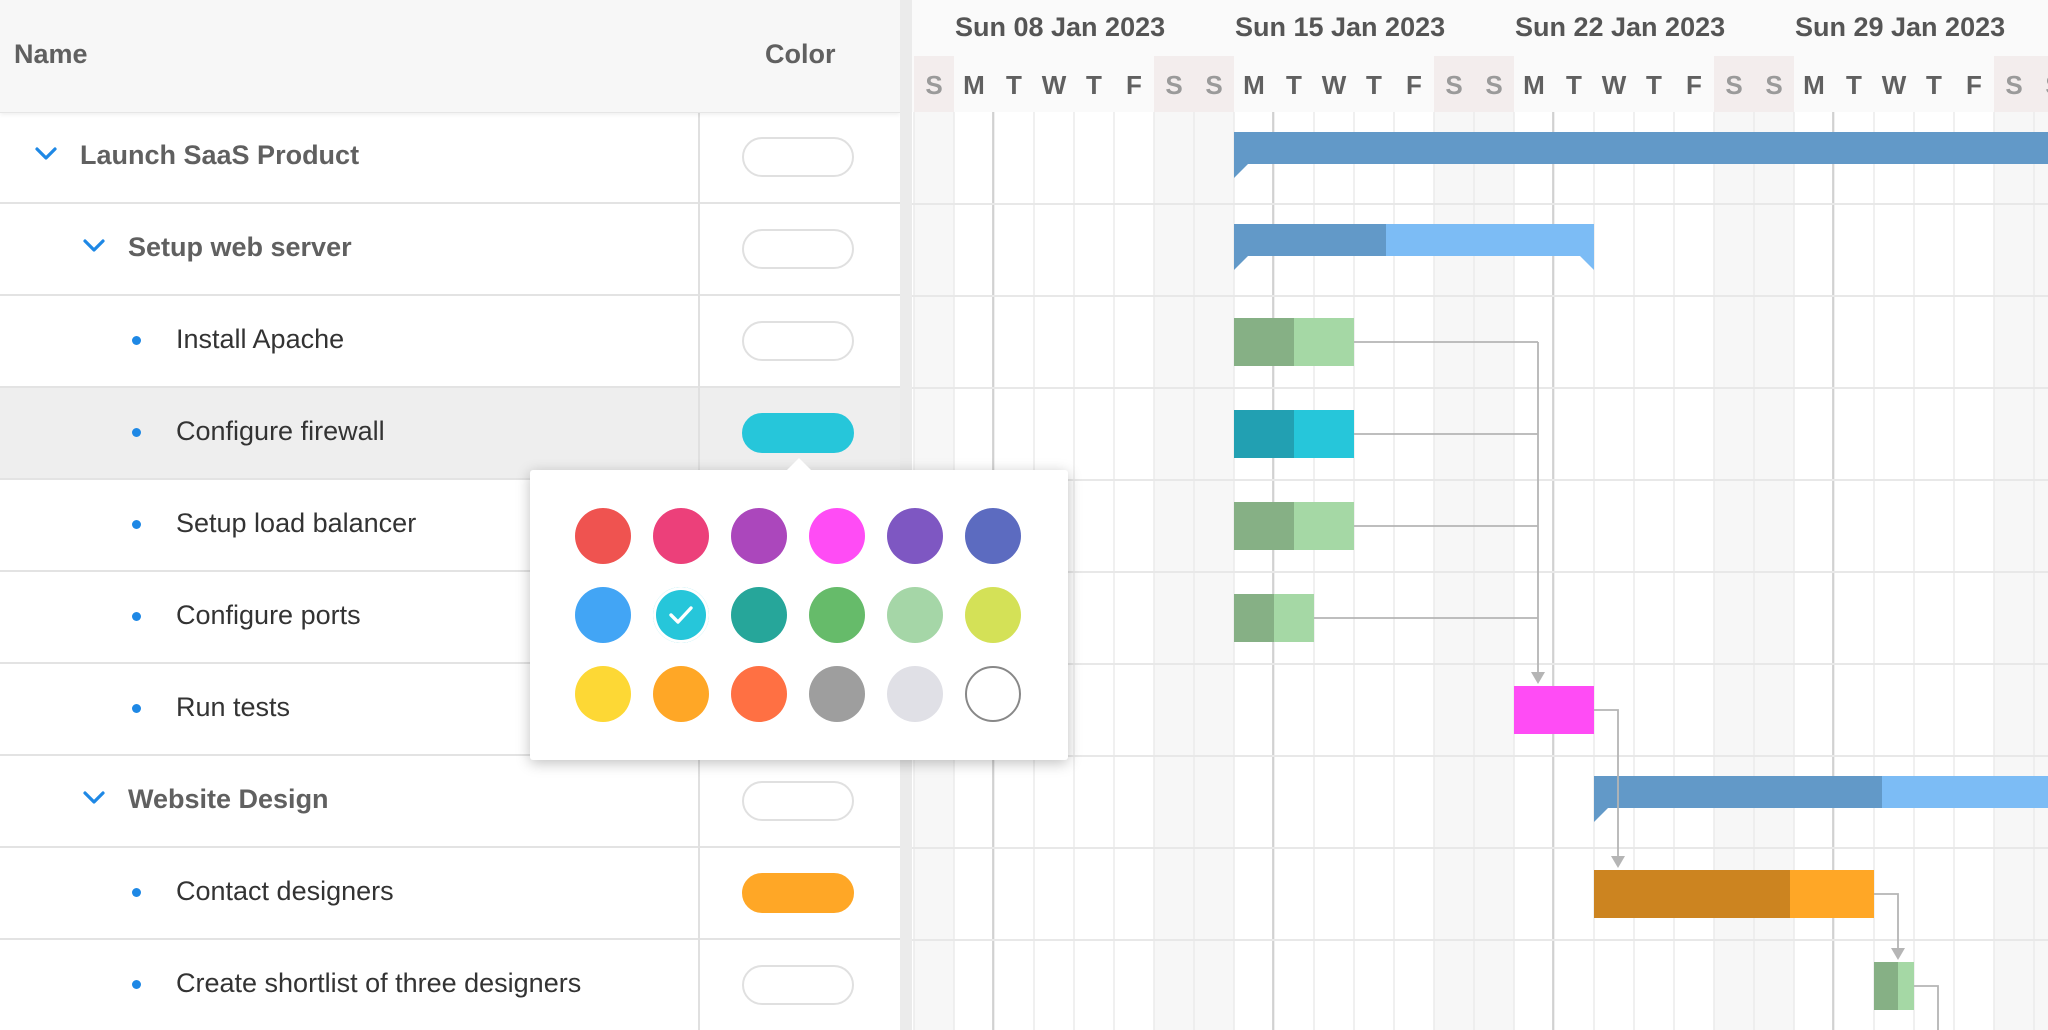 The height and width of the screenshot is (1030, 2048). I want to click on task-row: Launch SaaS Product, so click(450, 158).